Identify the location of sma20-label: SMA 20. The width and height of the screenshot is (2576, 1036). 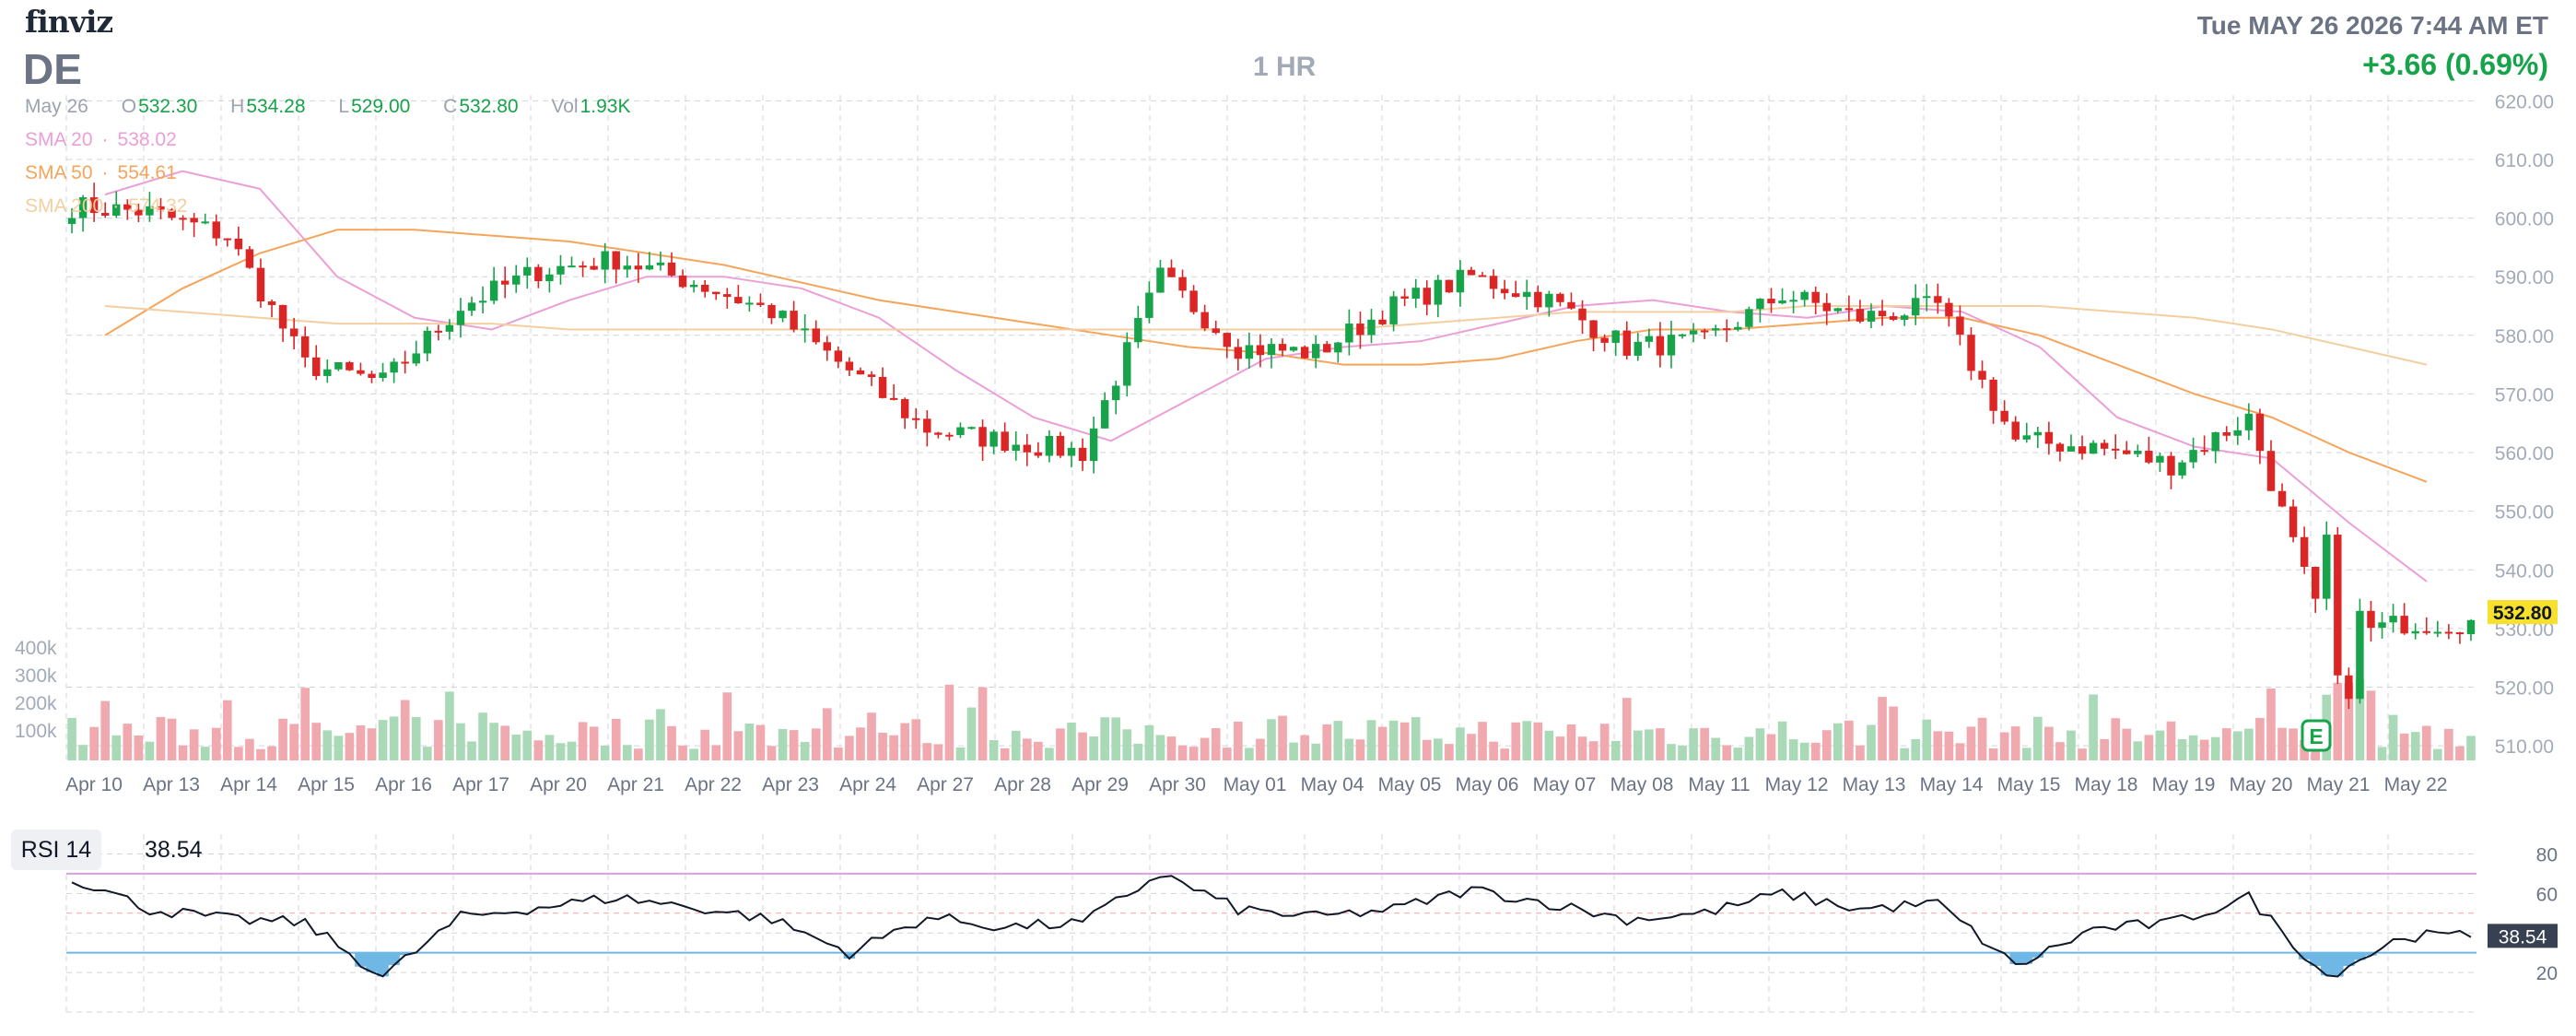
(59, 139).